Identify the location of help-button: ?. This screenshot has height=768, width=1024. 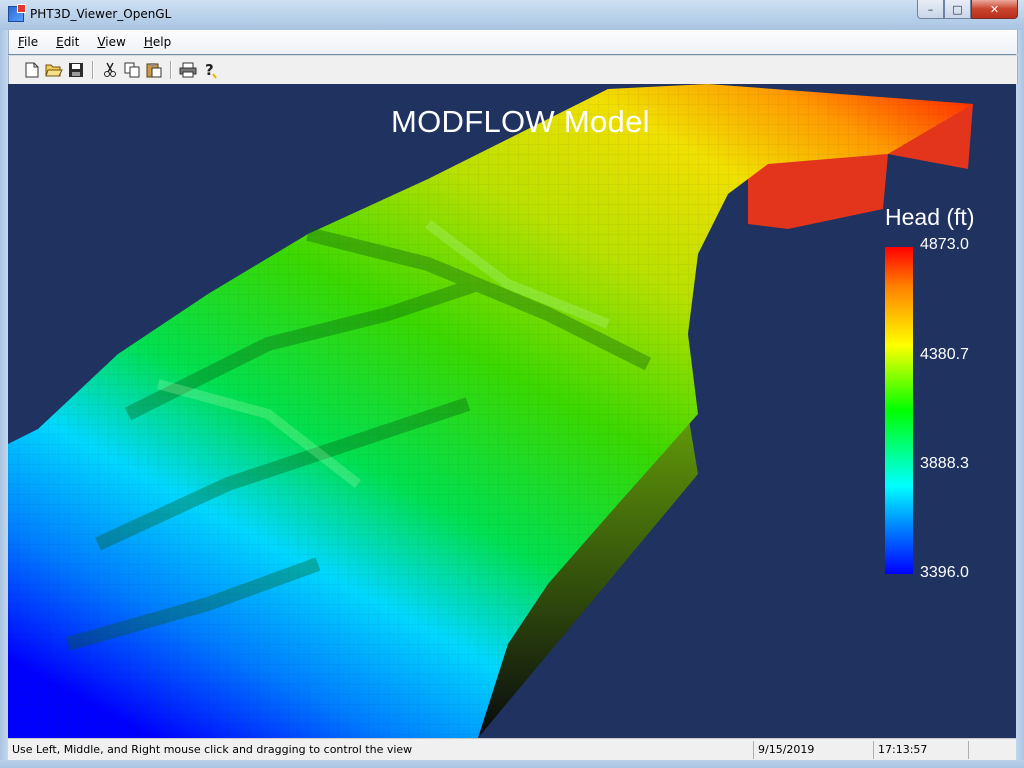
(210, 70).